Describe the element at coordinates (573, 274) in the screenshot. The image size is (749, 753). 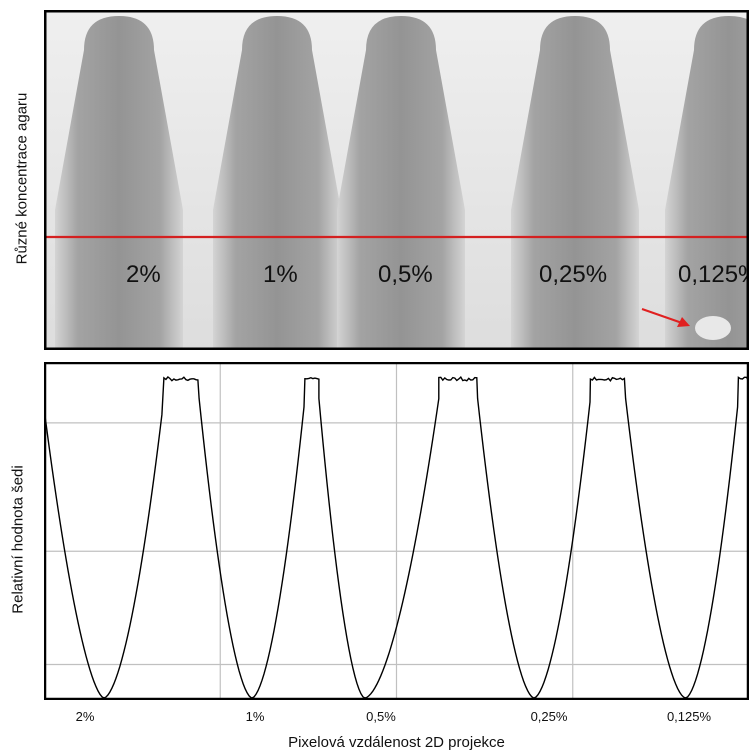
I see `sample-label: 0,25%` at that location.